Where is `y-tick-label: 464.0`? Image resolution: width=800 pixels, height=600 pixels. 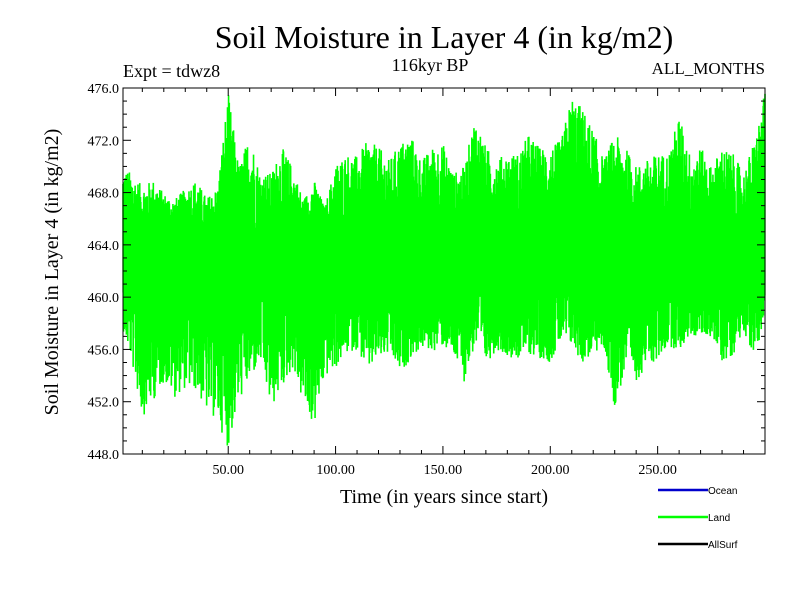 y-tick-label: 464.0 is located at coordinates (104, 246).